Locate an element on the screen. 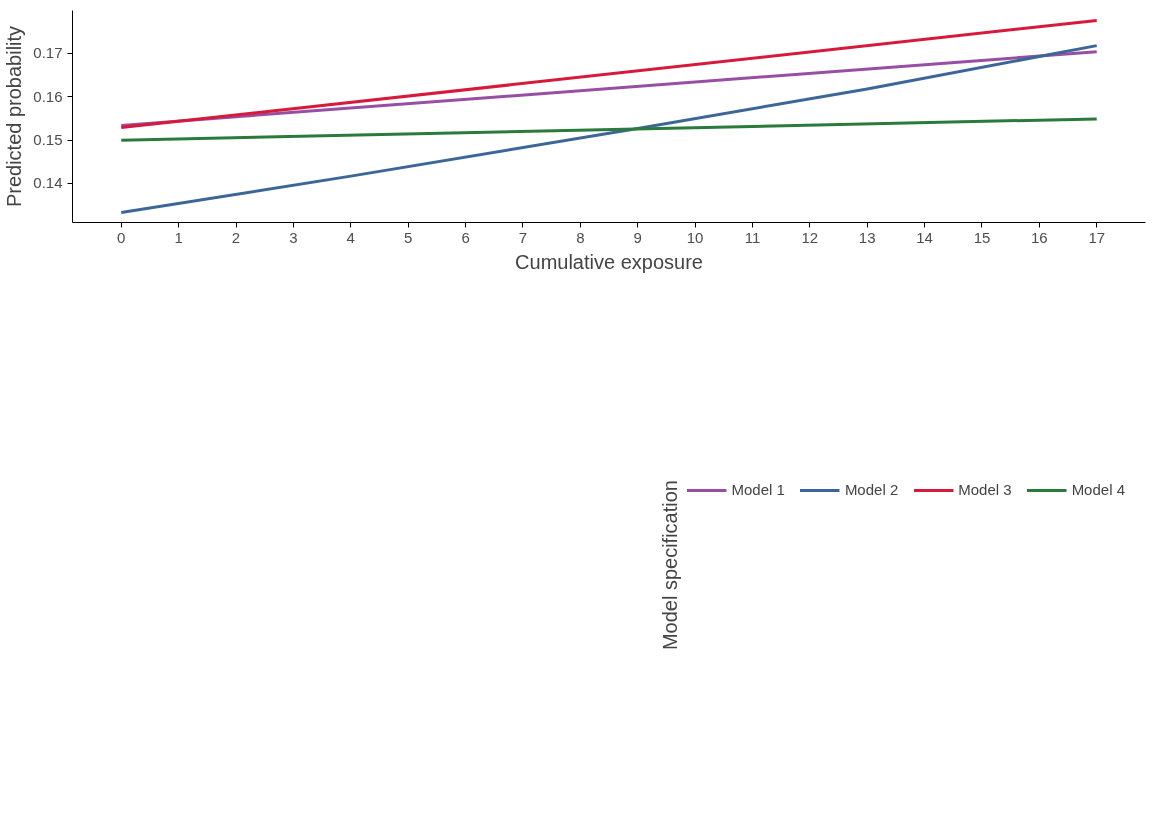 Image resolution: width=1175 pixels, height=815 pixels. y-tick-label: 0.16 is located at coordinates (48, 96).